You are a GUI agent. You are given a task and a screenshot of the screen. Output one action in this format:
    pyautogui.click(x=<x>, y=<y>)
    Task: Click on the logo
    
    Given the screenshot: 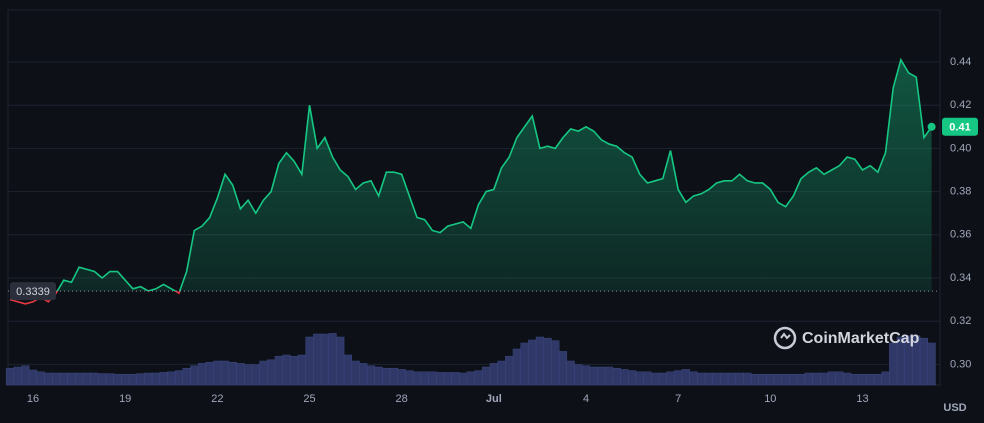 What is the action you would take?
    pyautogui.click(x=785, y=338)
    